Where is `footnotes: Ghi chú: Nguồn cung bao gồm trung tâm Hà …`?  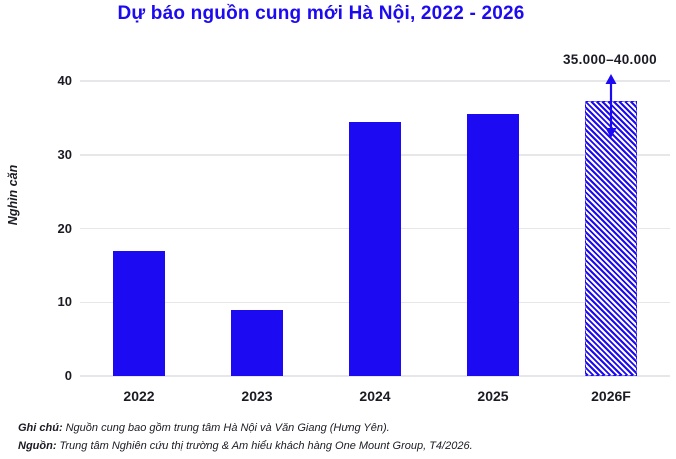 footnotes: Ghi chú: Nguồn cung bao gồm trung tâm Hà … is located at coordinates (245, 437).